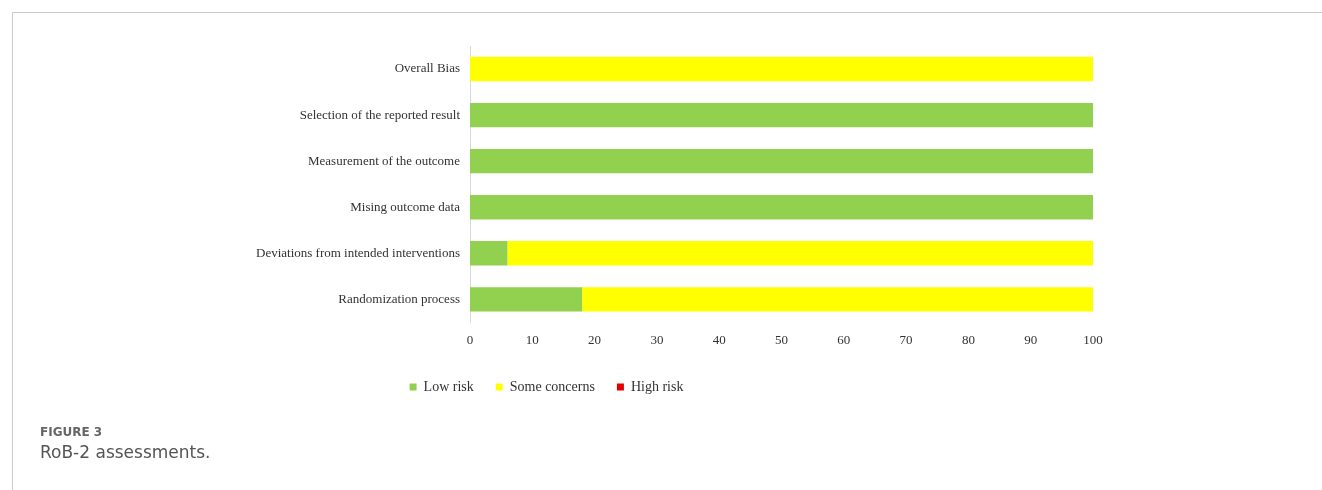 The height and width of the screenshot is (490, 1322). What do you see at coordinates (1031, 339) in the screenshot?
I see `x-tick-label: 90` at bounding box center [1031, 339].